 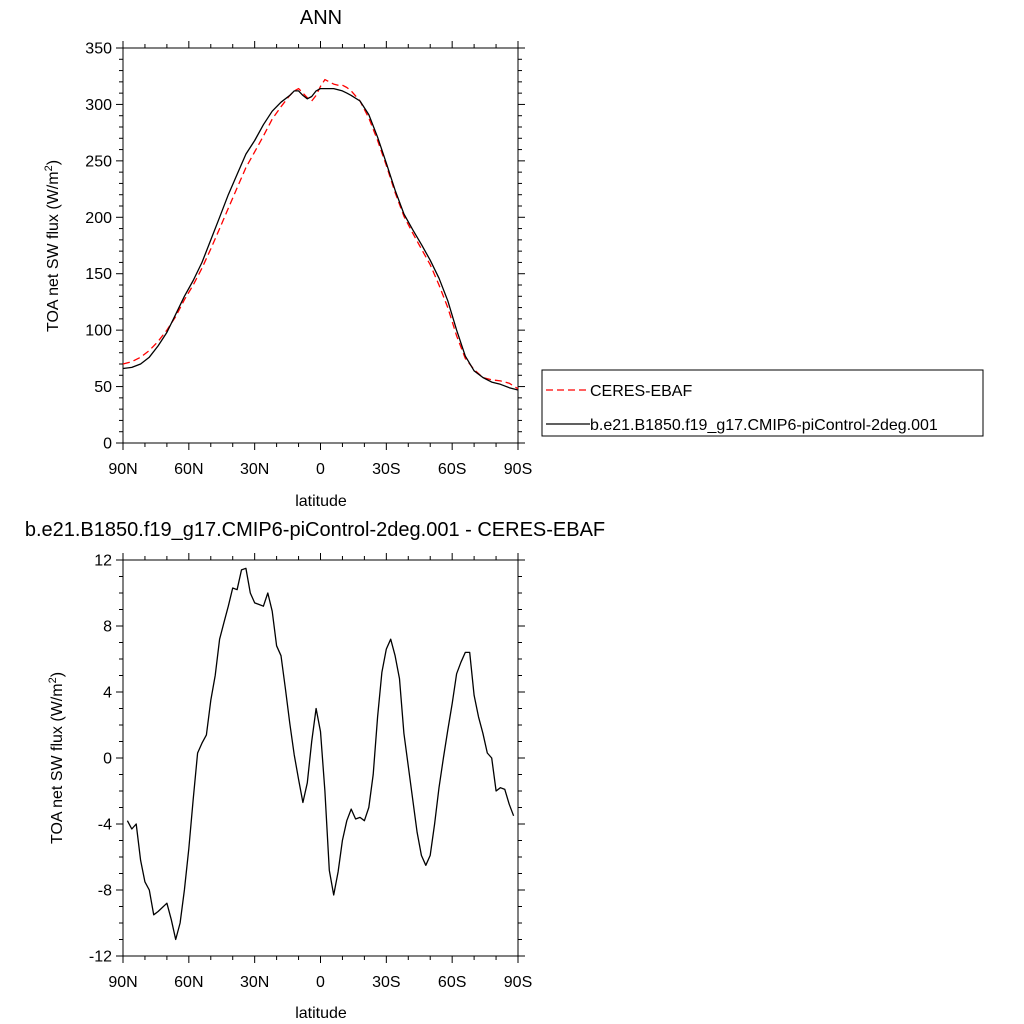 What do you see at coordinates (57, 763) in the screenshot?
I see `bottom-y-axis-label-main: TOA net SW flux (W/m` at bounding box center [57, 763].